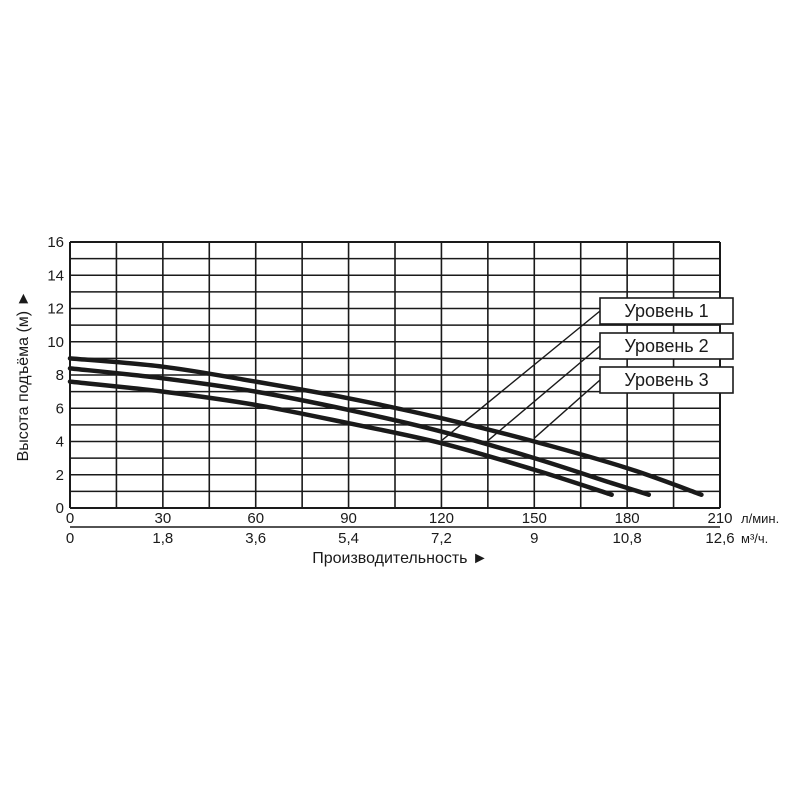 This screenshot has height=800, width=800. What do you see at coordinates (719, 538) in the screenshot?
I see `x-tick-label-m3h: 12,6` at bounding box center [719, 538].